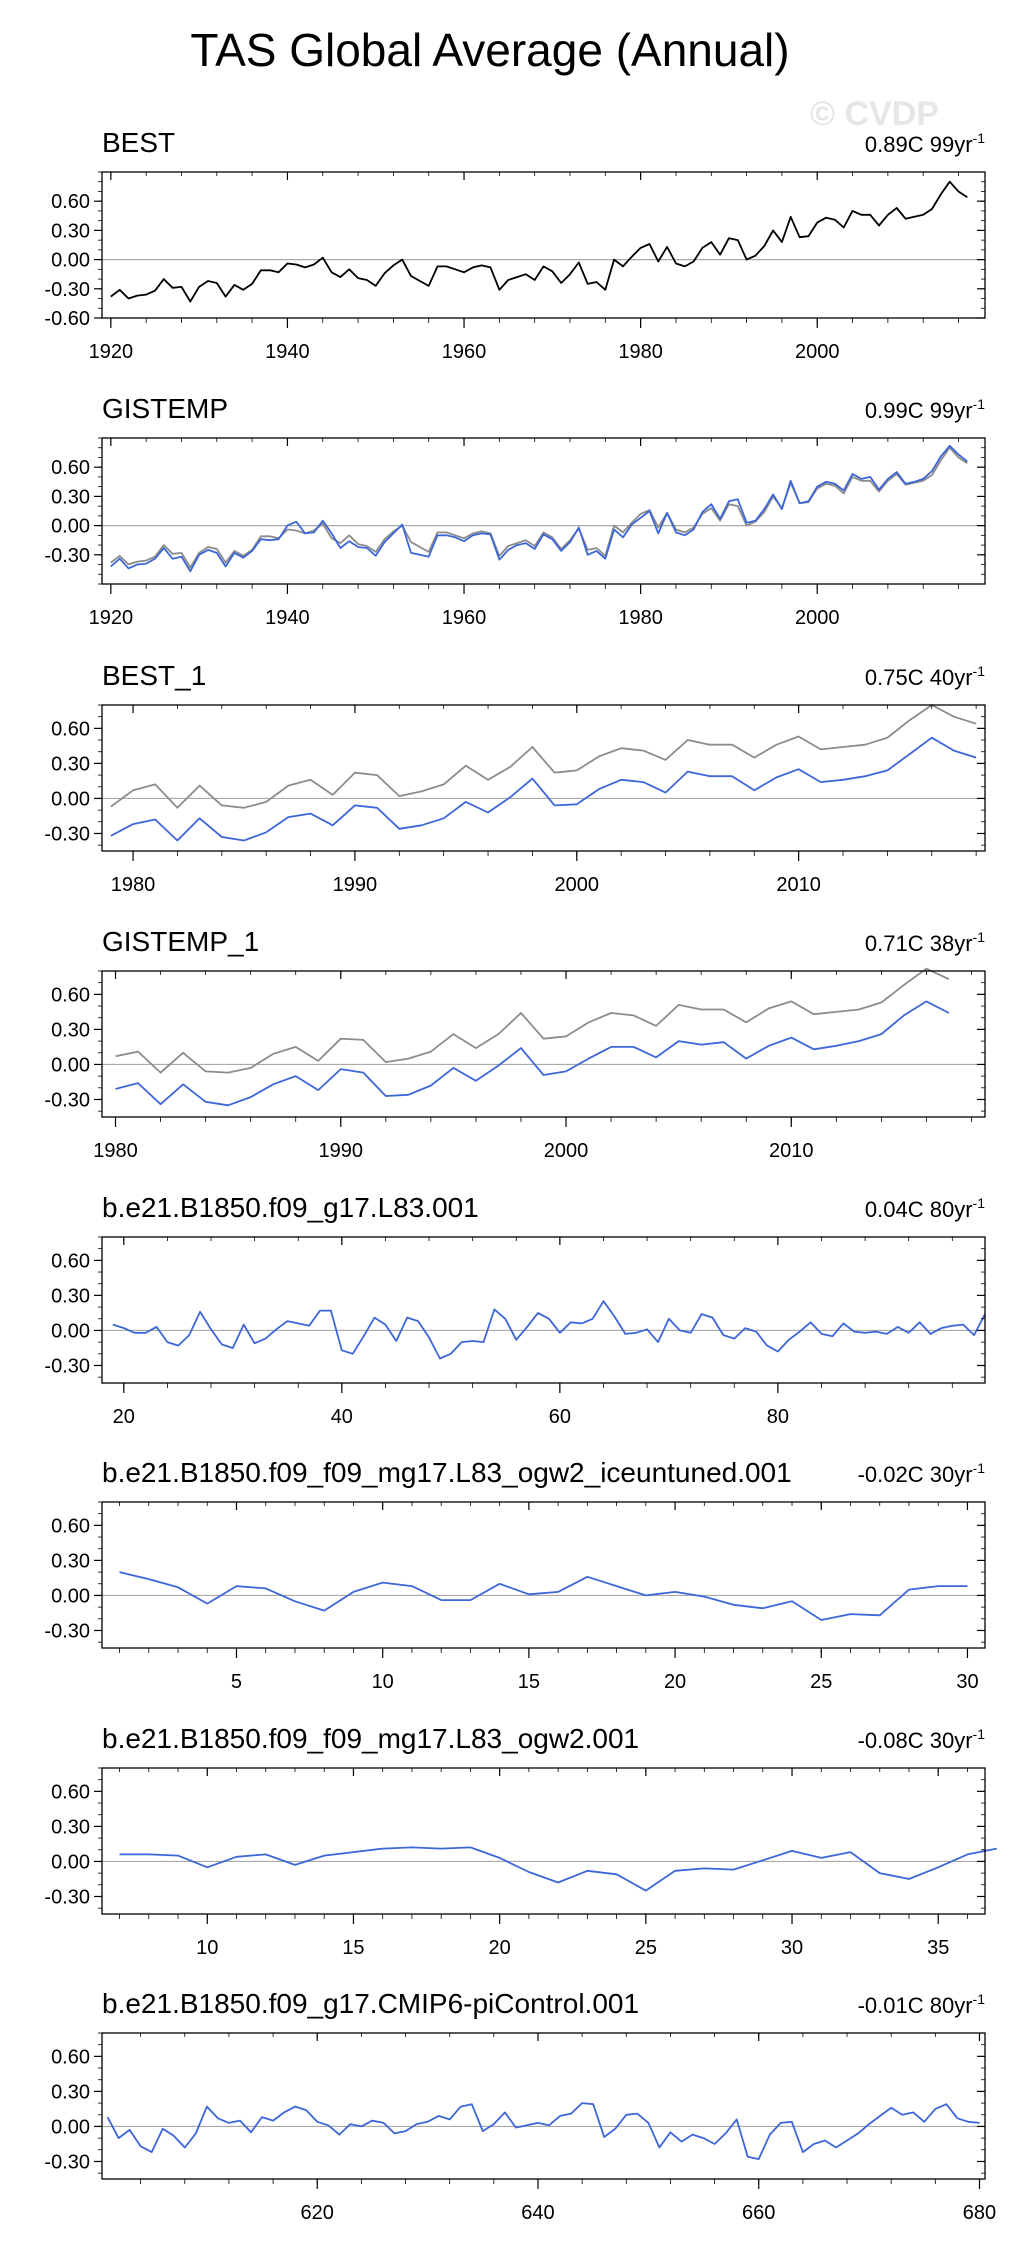  Describe the element at coordinates (370, 2003) in the screenshot. I see `panel-title: b.e21.B1850.f09_g17.CMIP6-piControl.001` at that location.